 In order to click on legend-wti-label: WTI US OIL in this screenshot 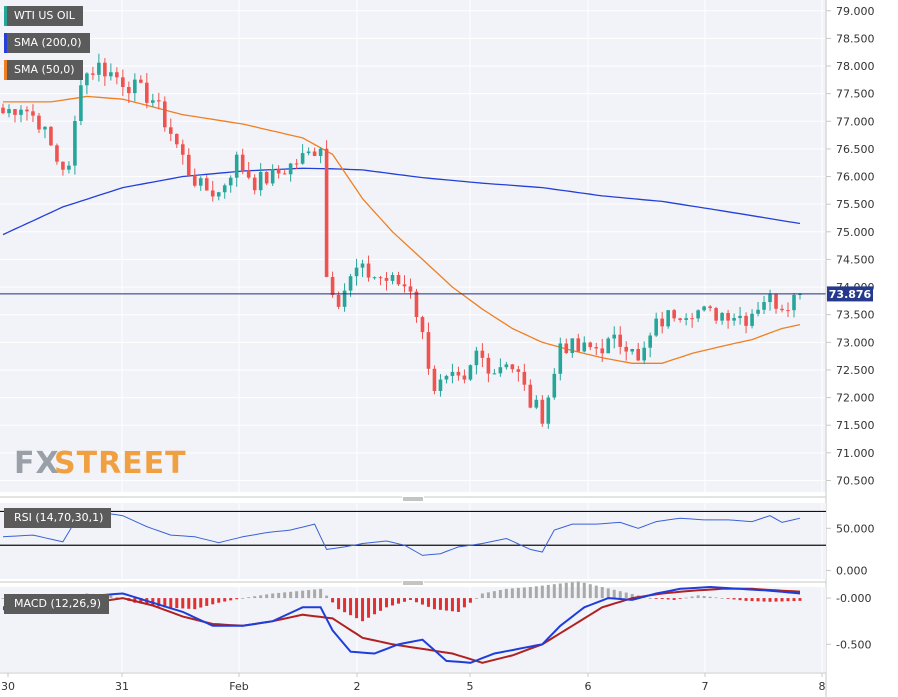, I will do `click(44, 15)`.